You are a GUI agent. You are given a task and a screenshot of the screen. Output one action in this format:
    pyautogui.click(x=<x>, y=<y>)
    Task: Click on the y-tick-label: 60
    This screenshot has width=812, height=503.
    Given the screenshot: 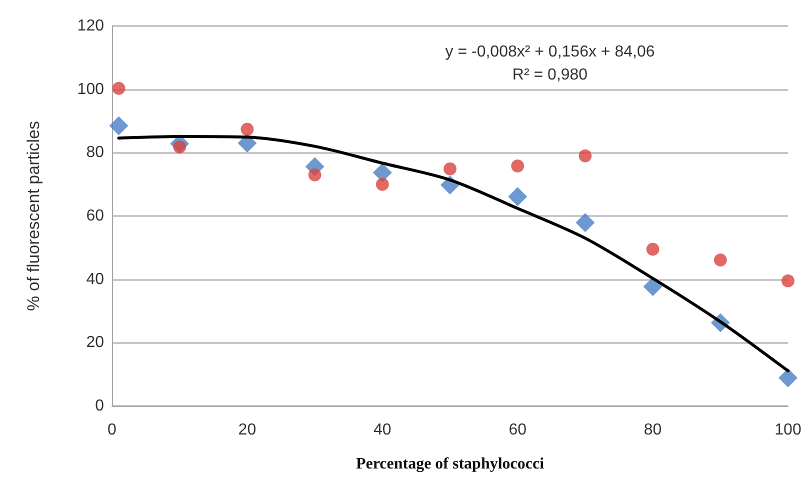 What is the action you would take?
    pyautogui.click(x=95, y=216)
    